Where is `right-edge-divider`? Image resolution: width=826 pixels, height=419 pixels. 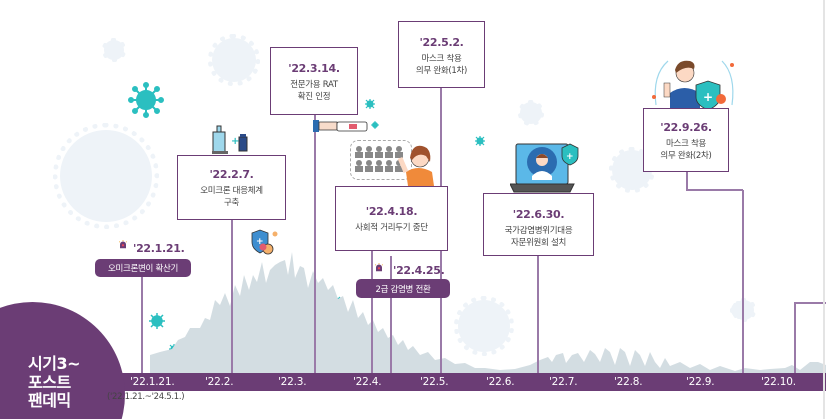 right-edge-divider is located at coordinates (824, 209).